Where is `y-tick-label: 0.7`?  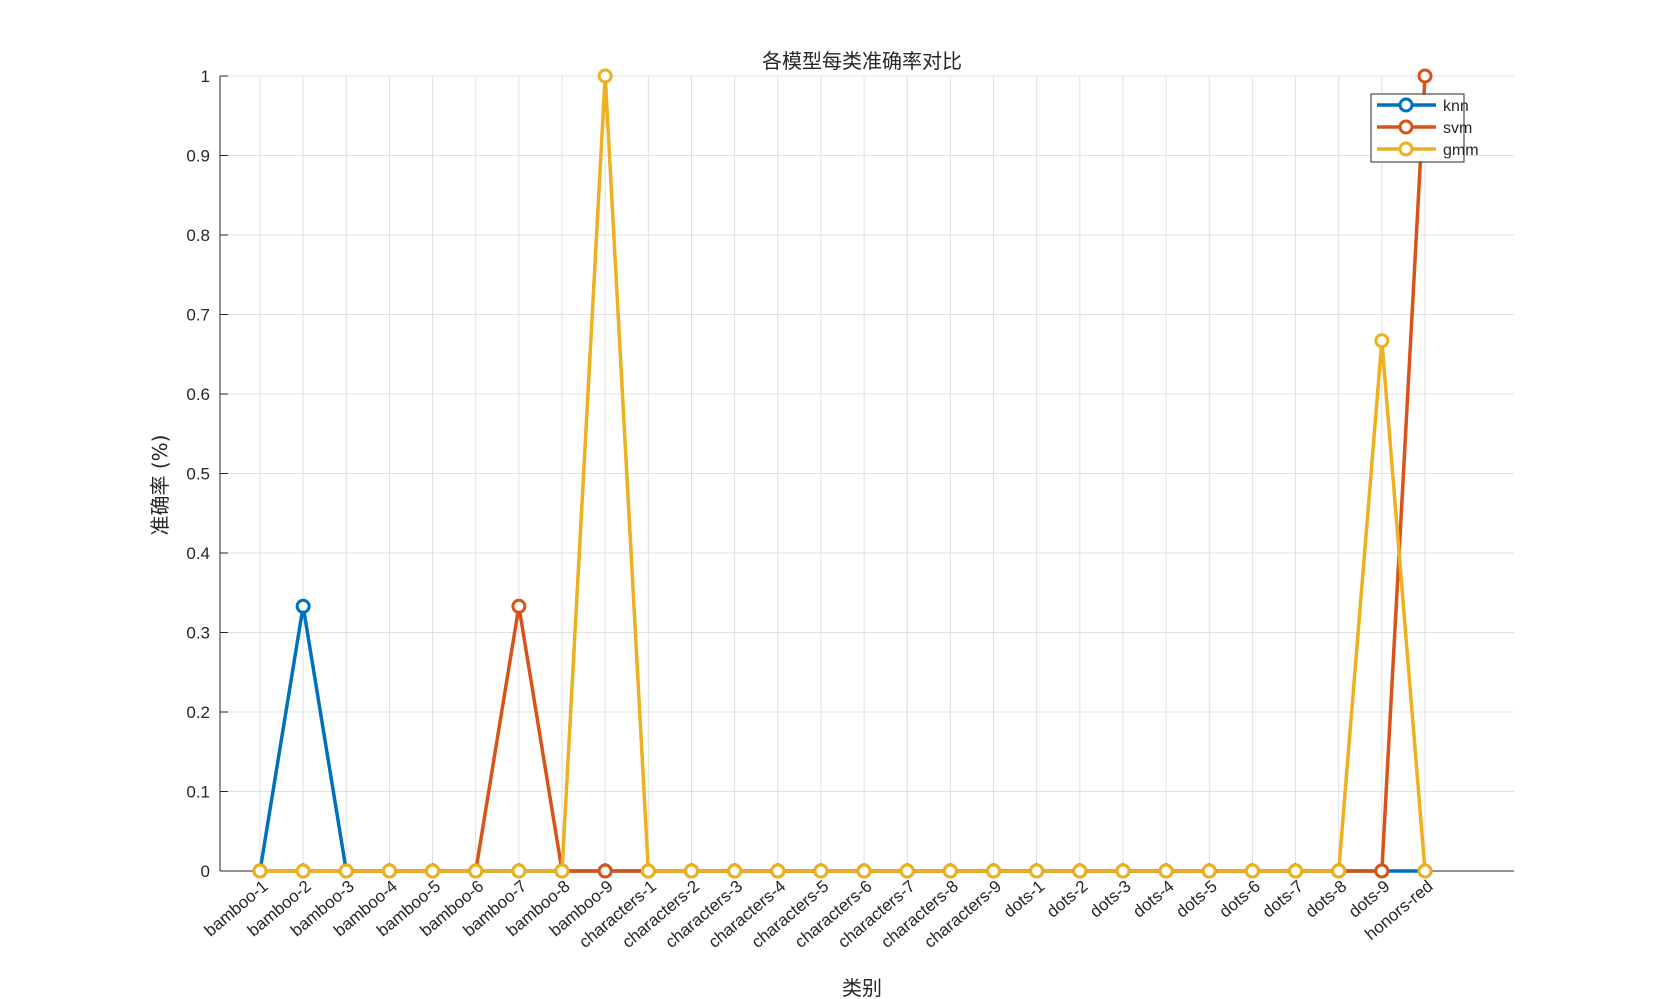 y-tick-label: 0.7 is located at coordinates (198, 315).